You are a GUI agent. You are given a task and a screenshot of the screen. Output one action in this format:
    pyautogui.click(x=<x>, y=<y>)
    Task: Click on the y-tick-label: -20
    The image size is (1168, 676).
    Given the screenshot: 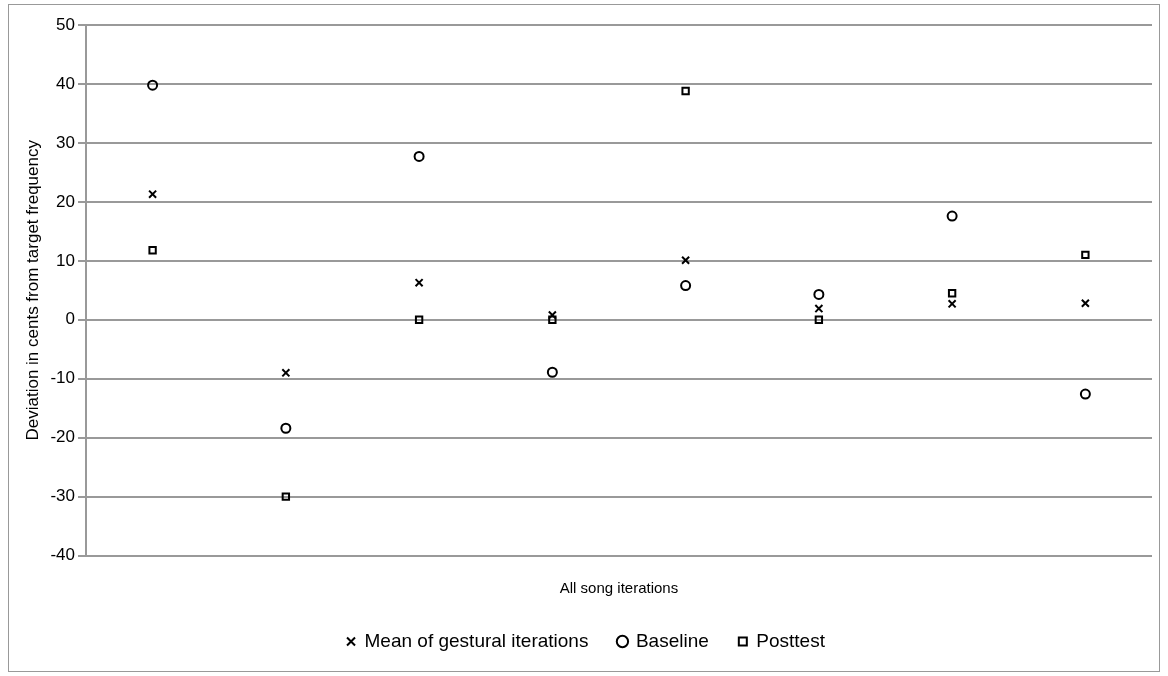 What is the action you would take?
    pyautogui.click(x=62, y=437)
    